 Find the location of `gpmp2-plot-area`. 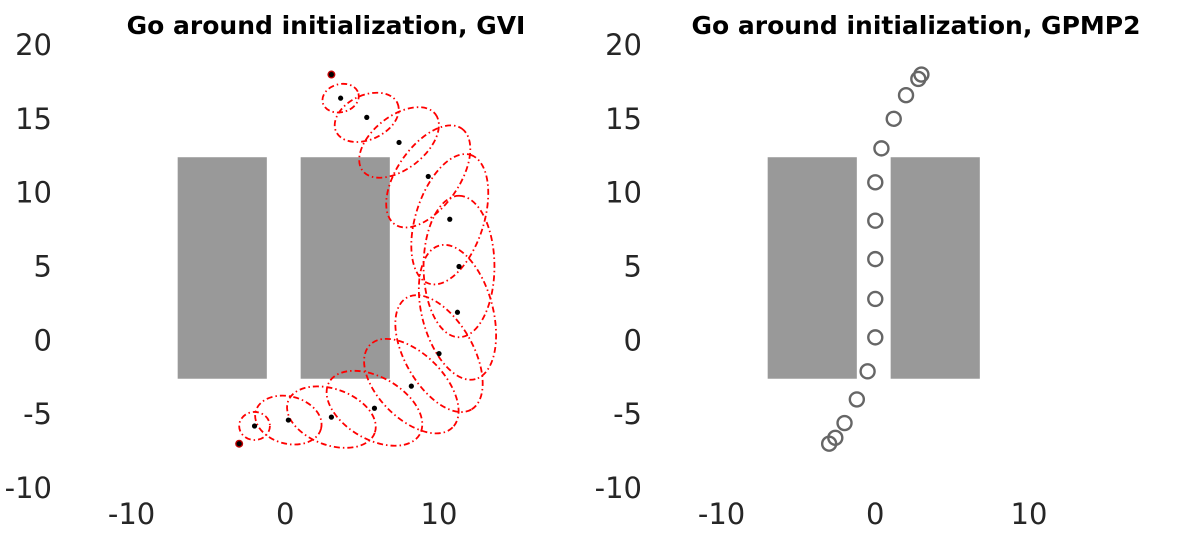

gpmp2-plot-area is located at coordinates (873, 259).